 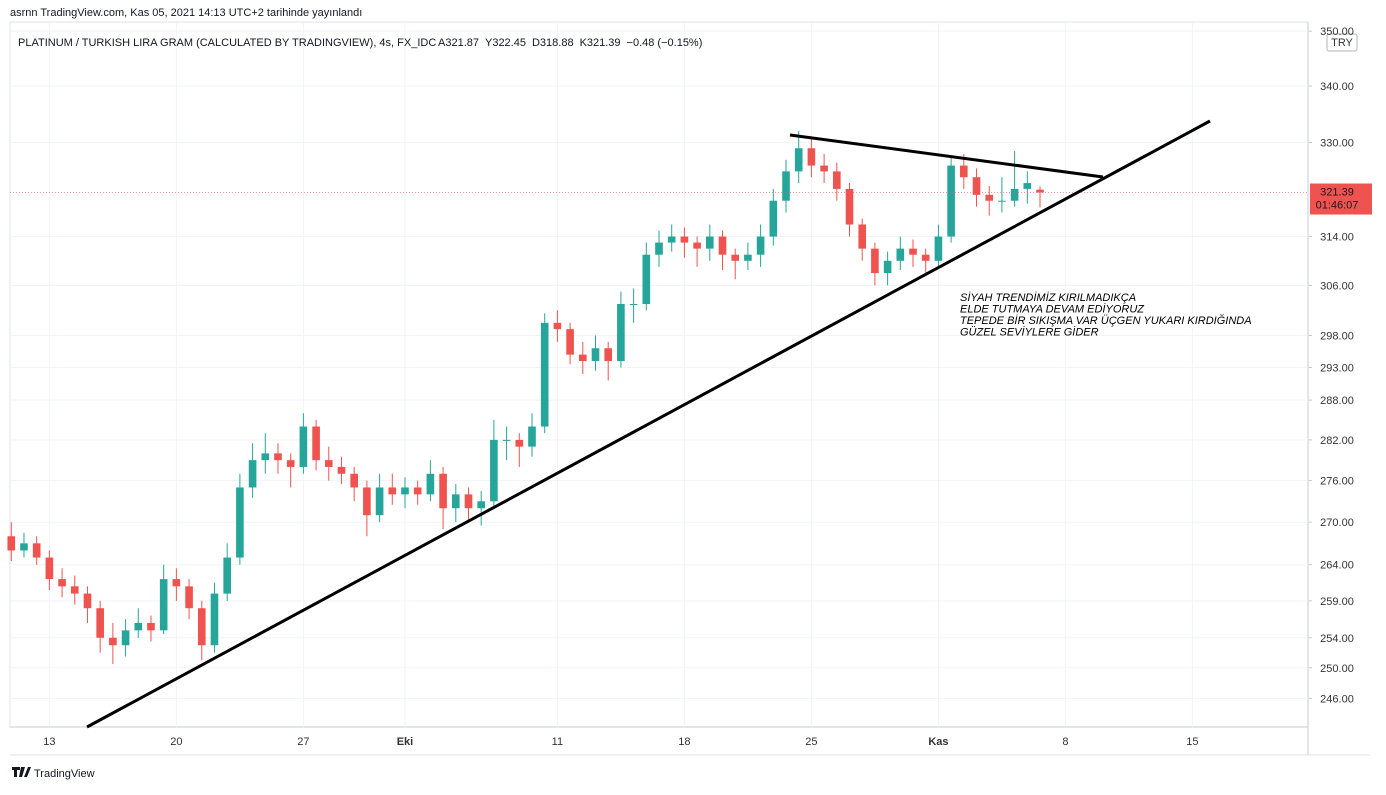 I want to click on y-tick-label: 270.00, so click(x=1337, y=523).